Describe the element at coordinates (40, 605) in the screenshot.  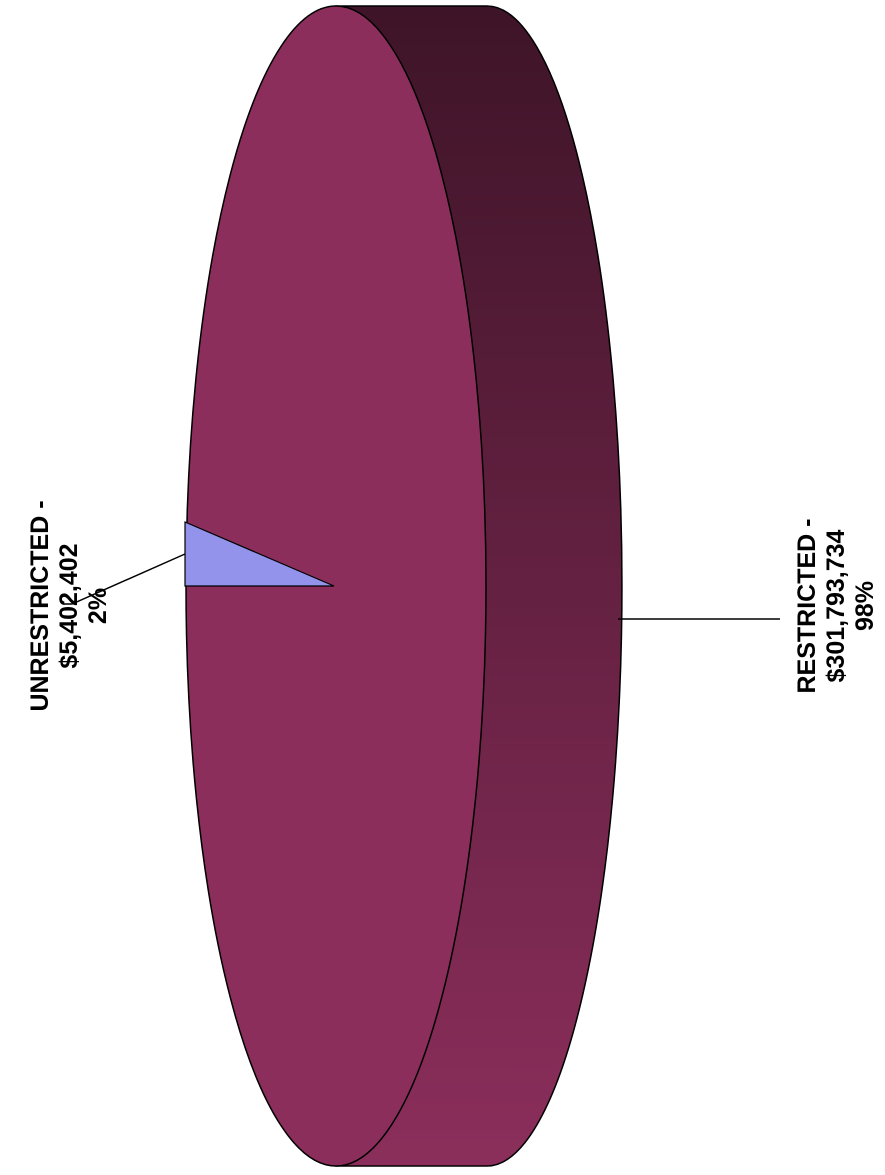
I see `label-unrestricted-name: UNRESTRICTED -` at that location.